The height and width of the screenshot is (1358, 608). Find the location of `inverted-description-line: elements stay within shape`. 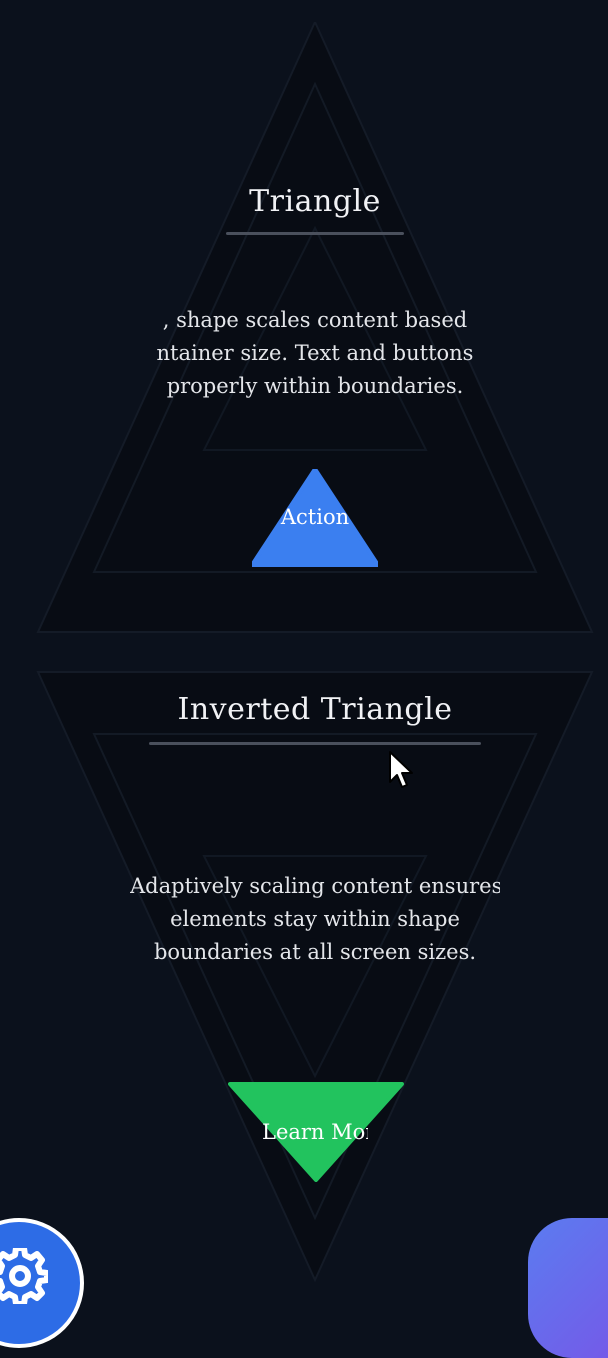

inverted-description-line: elements stay within shape is located at coordinates (315, 919).